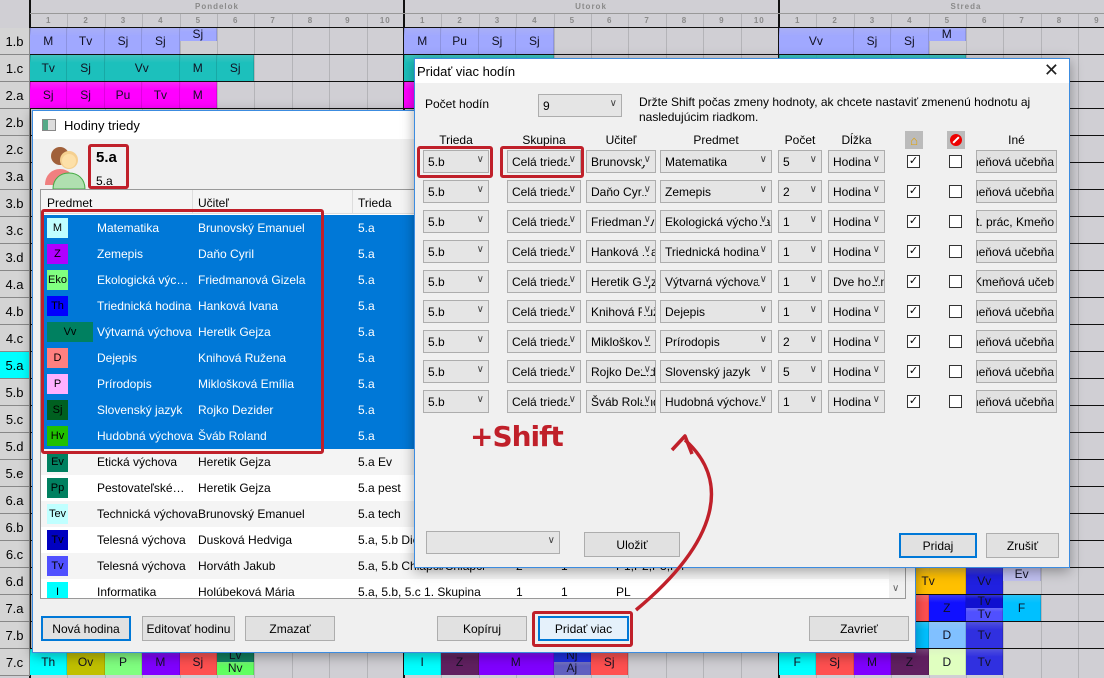 This screenshot has width=1104, height=678. I want to click on row-label-3.c: 3.c, so click(15, 230).